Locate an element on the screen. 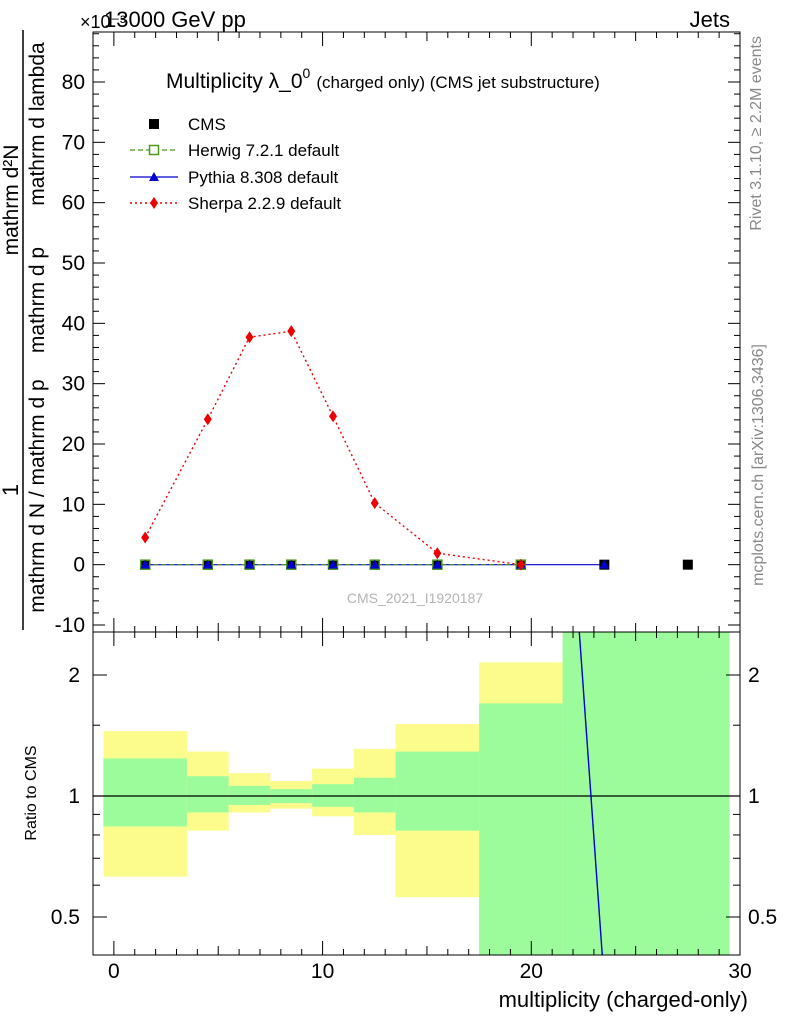 This screenshot has width=786, height=1024. x-tick-label: 20 is located at coordinates (531, 971).